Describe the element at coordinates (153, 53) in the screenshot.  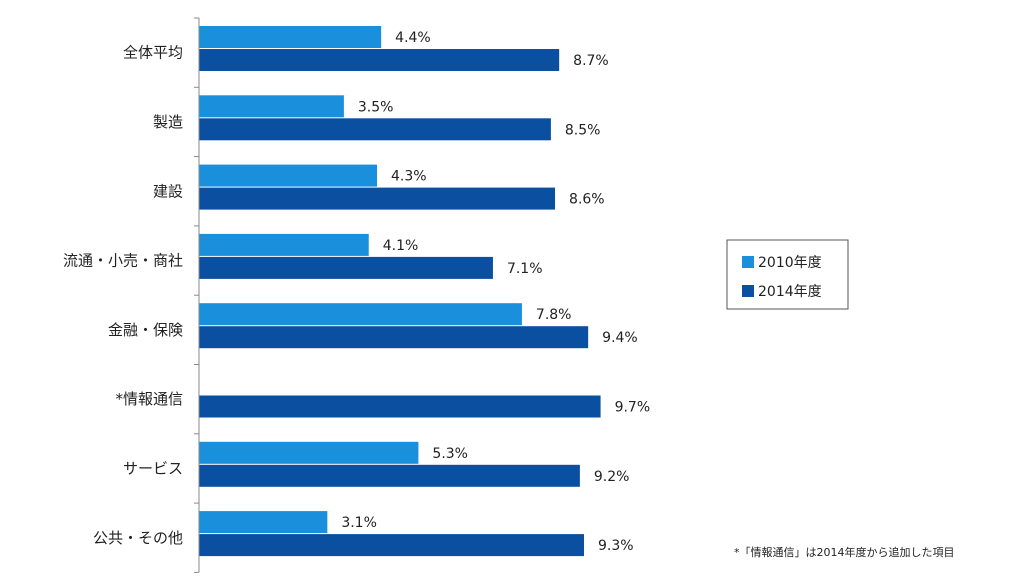
I see `category-label: 全体平均` at that location.